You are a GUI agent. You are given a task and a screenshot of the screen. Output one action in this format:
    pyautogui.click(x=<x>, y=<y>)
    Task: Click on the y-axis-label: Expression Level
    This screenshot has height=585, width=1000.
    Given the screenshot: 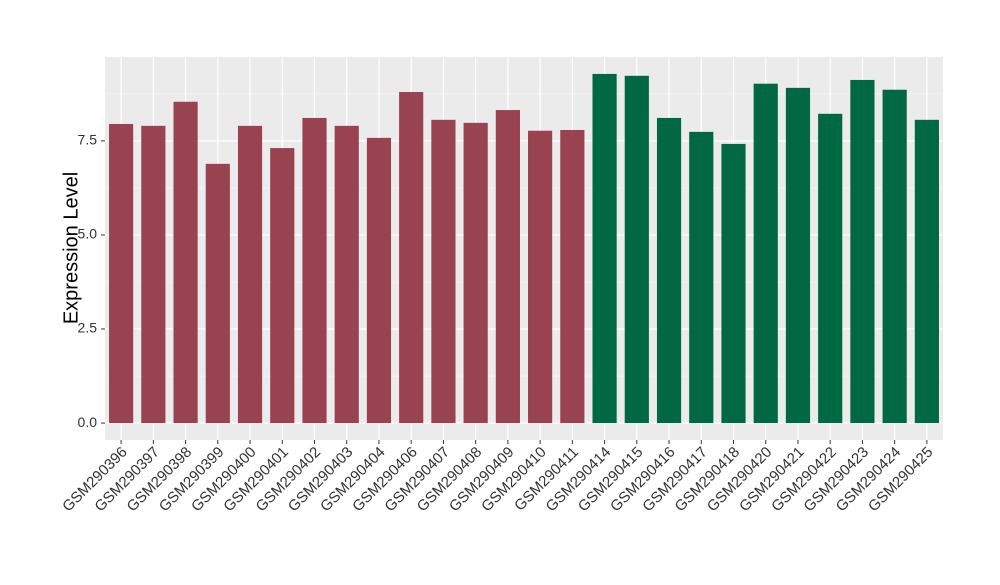 What is the action you would take?
    pyautogui.click(x=71, y=248)
    